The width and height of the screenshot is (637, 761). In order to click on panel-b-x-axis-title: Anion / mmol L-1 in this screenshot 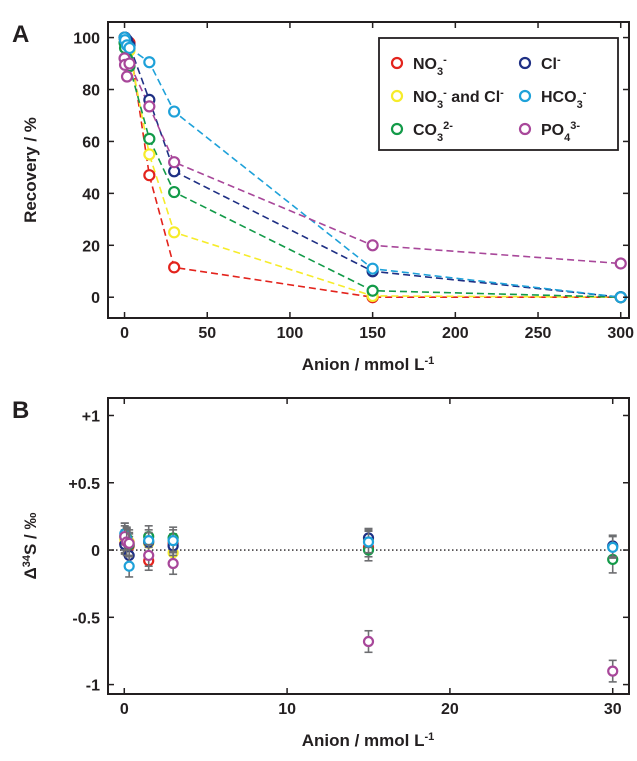, I will do `click(368, 740)`.